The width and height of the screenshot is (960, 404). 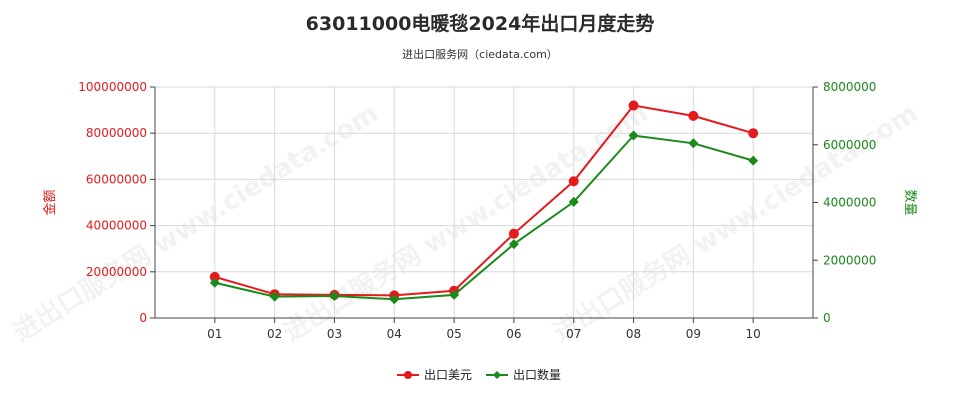 What do you see at coordinates (274, 334) in the screenshot?
I see `x-axis-tick-label: 02` at bounding box center [274, 334].